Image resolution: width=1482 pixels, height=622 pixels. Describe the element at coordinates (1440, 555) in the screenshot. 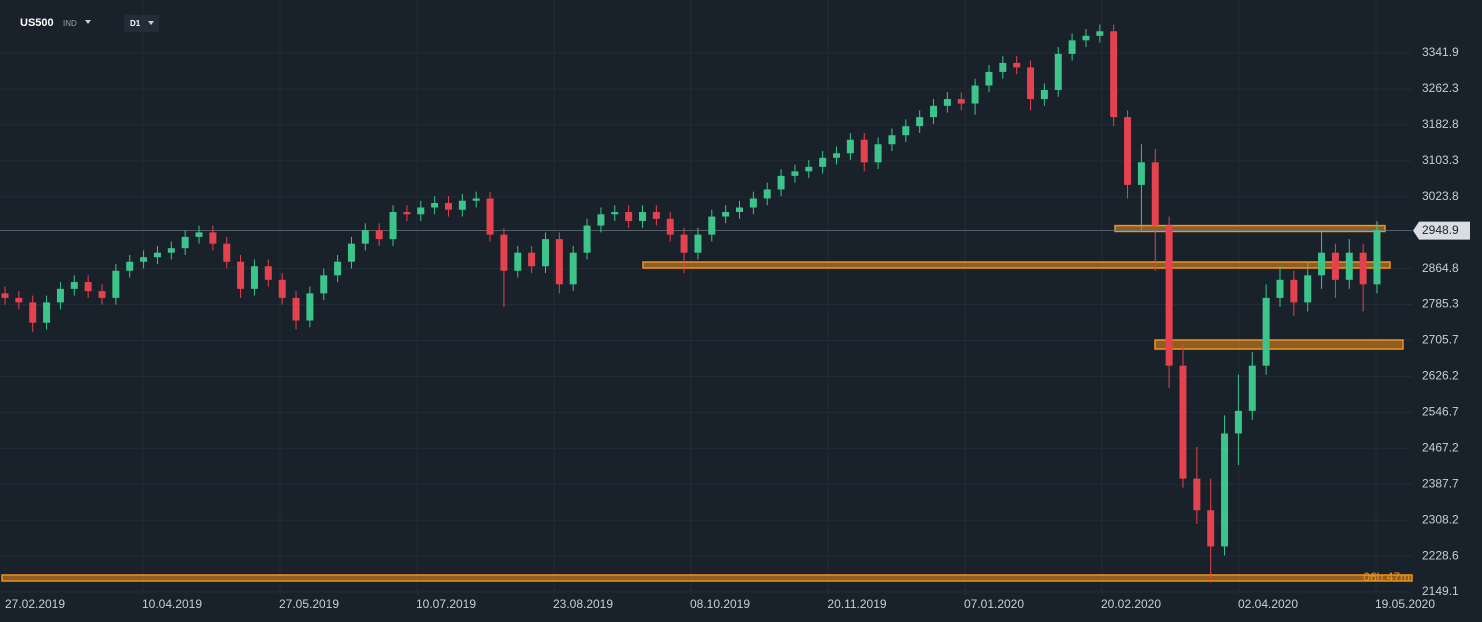

I see `y-tick-label: 2228.6` at that location.